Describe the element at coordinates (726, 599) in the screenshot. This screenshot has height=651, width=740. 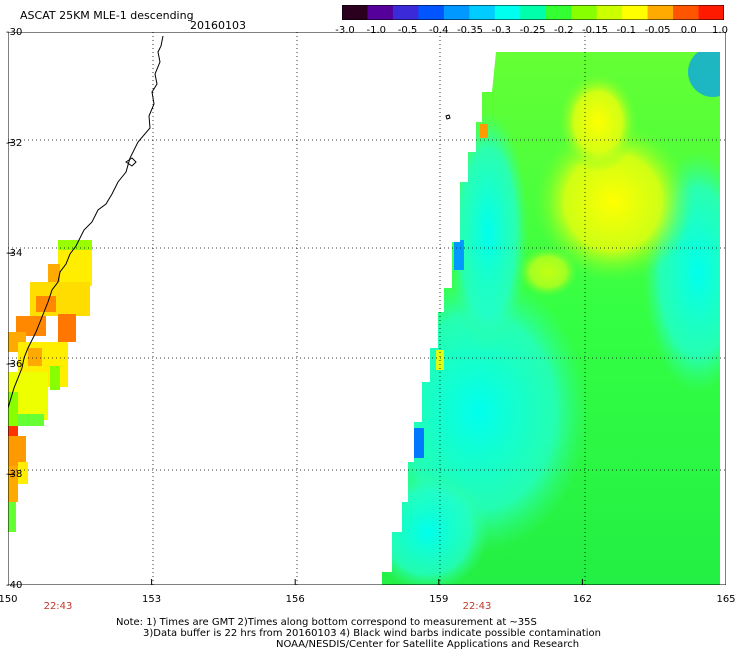
I see `lon-label: 165` at that location.